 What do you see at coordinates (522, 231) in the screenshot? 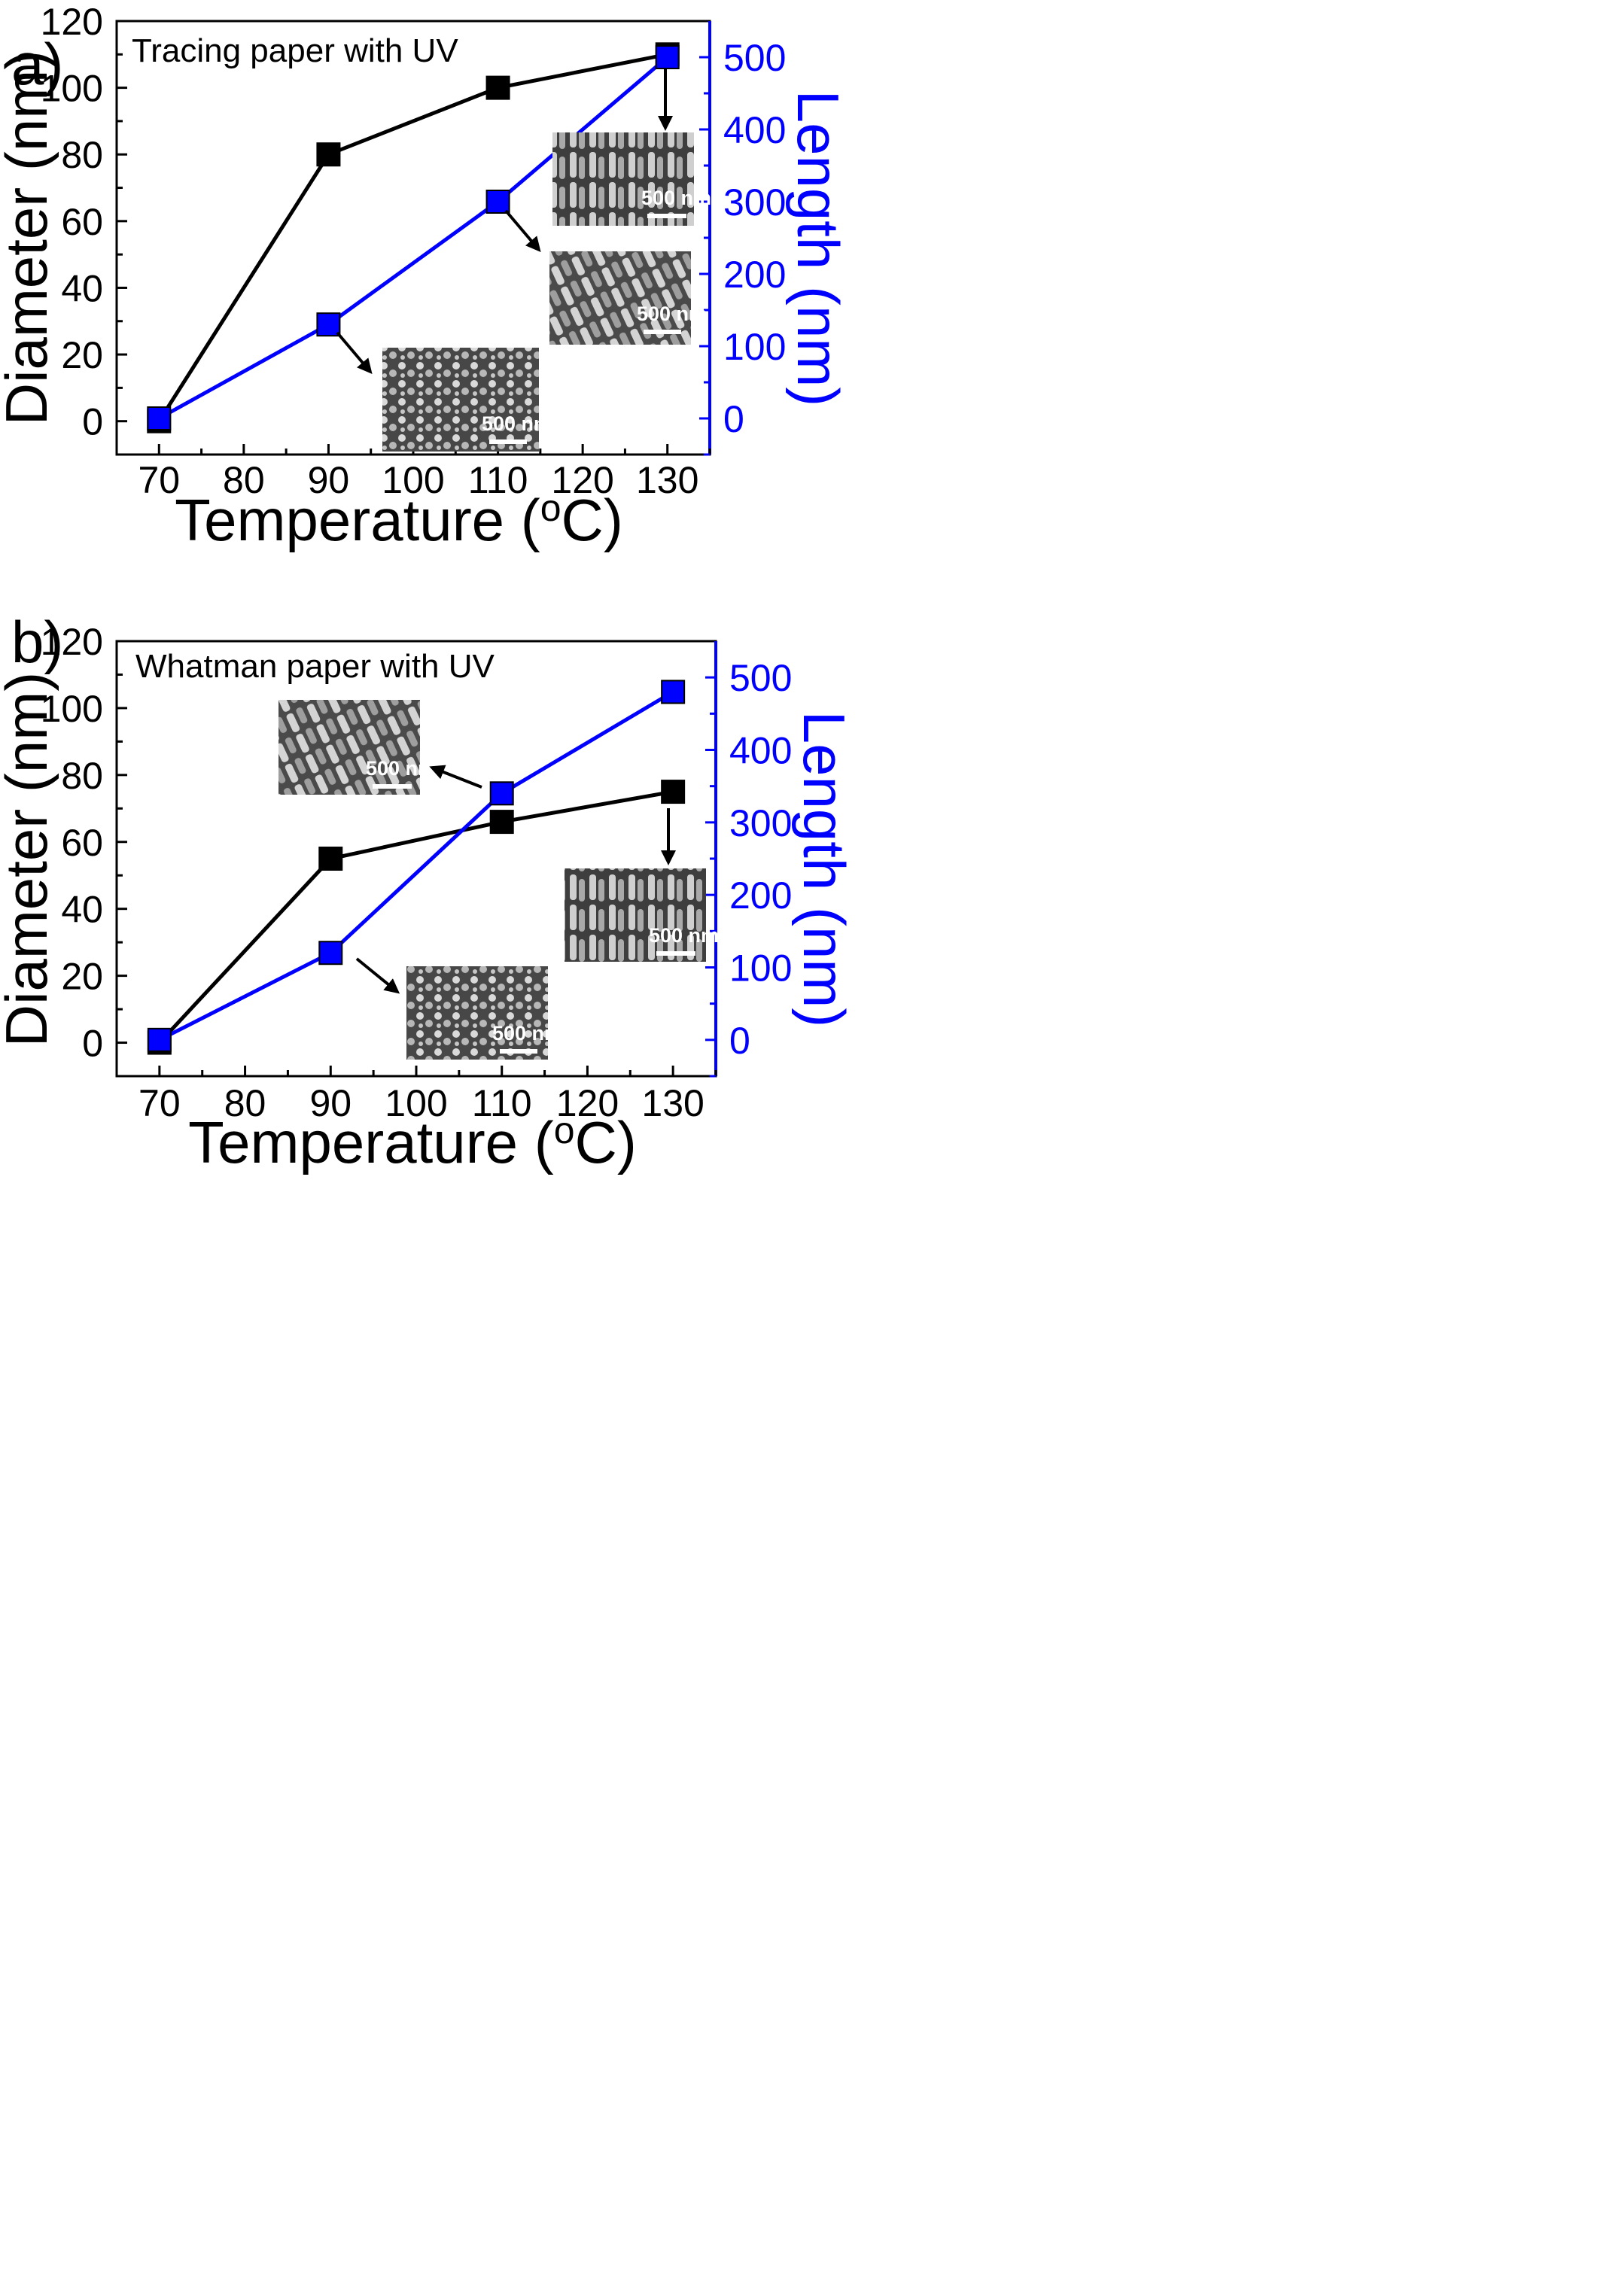
I see `arrow-to-inset-110c` at bounding box center [522, 231].